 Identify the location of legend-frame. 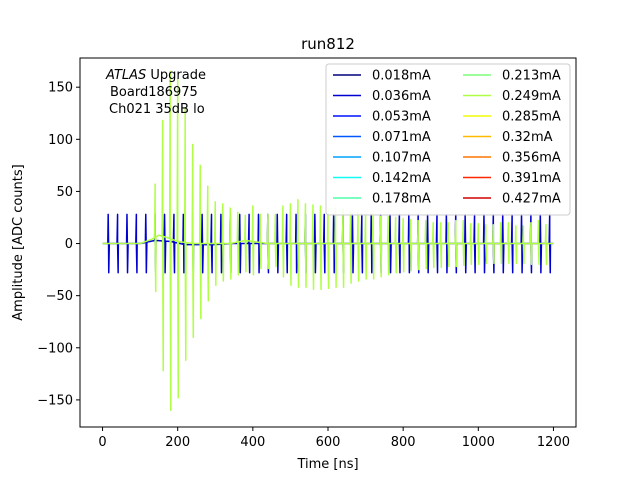
(448, 139).